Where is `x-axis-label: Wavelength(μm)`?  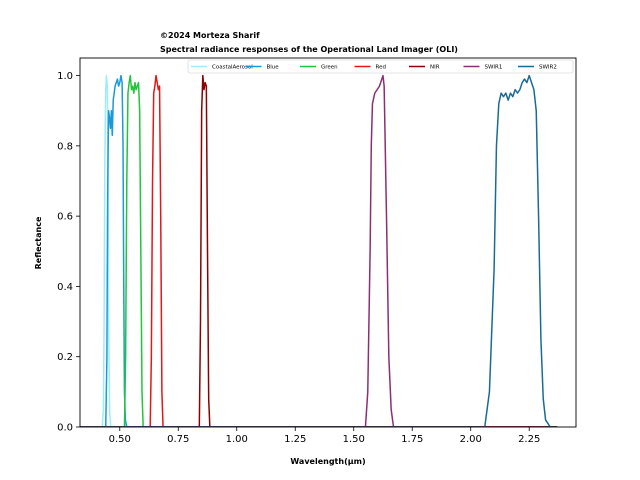 x-axis-label: Wavelength(μm) is located at coordinates (327, 461).